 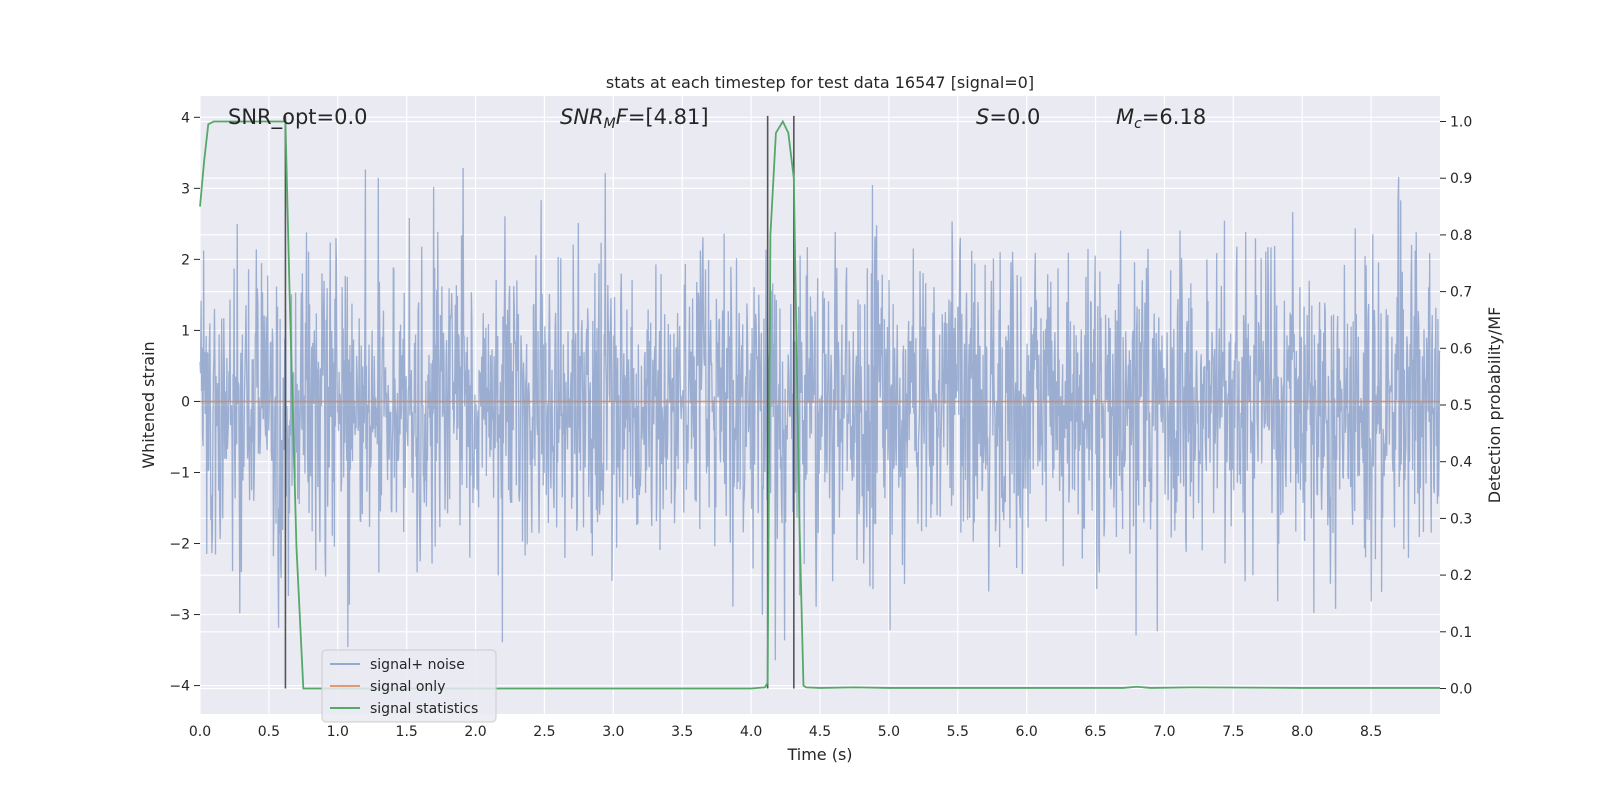 I want to click on y2-tick-label: 0.8, so click(x=1461, y=236).